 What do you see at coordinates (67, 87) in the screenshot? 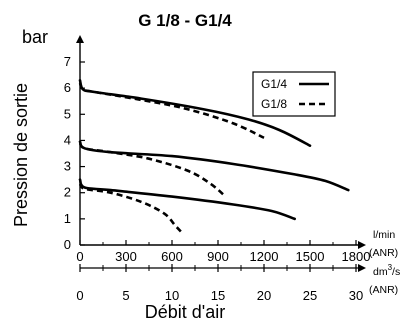
I see `y-tick-label: 6` at bounding box center [67, 87].